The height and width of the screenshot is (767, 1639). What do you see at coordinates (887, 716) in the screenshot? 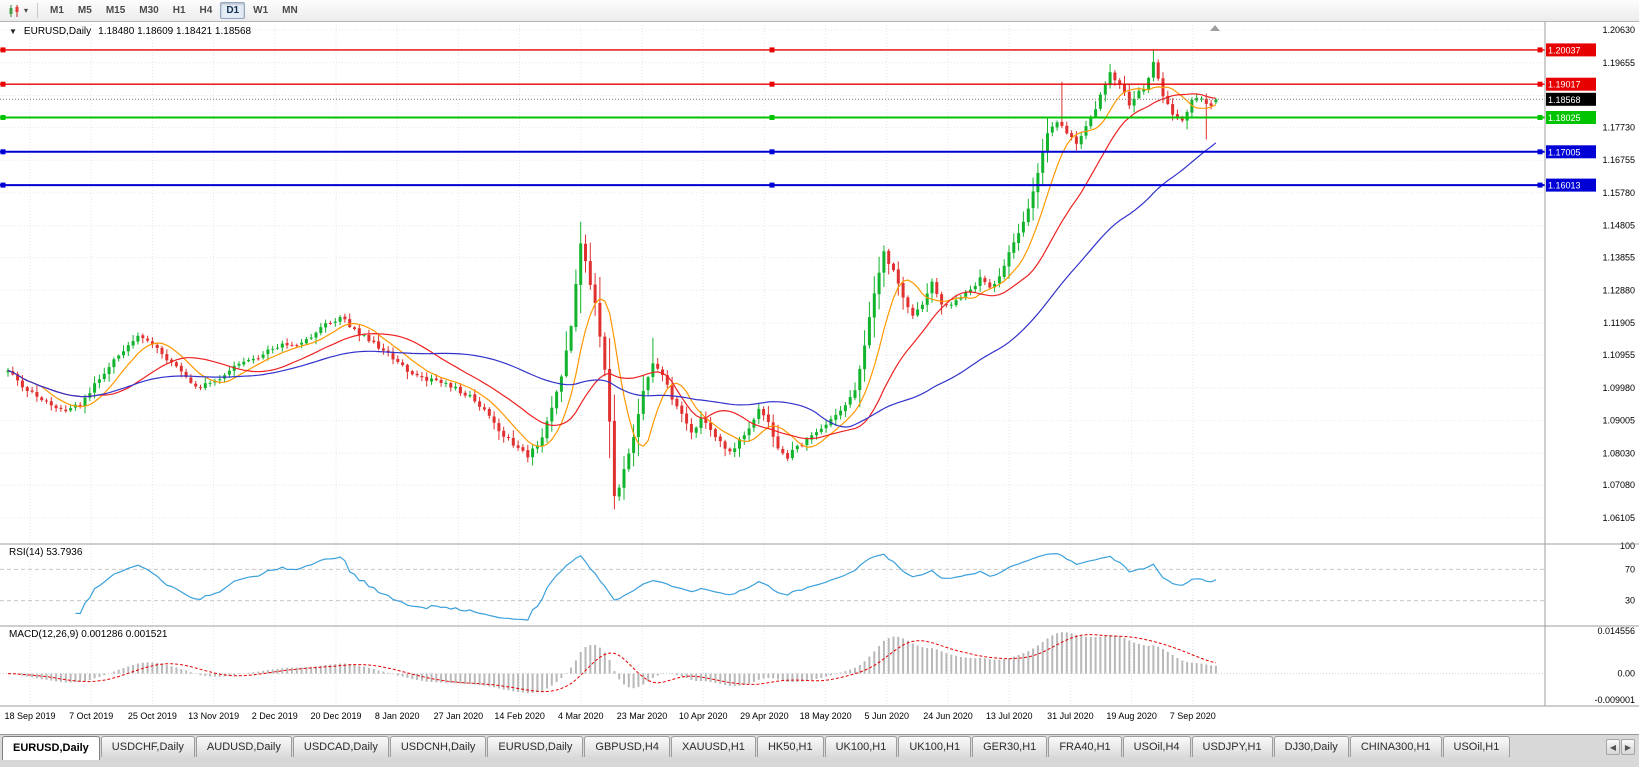
I see `svg-text: 5 Jun 2020` at bounding box center [887, 716].